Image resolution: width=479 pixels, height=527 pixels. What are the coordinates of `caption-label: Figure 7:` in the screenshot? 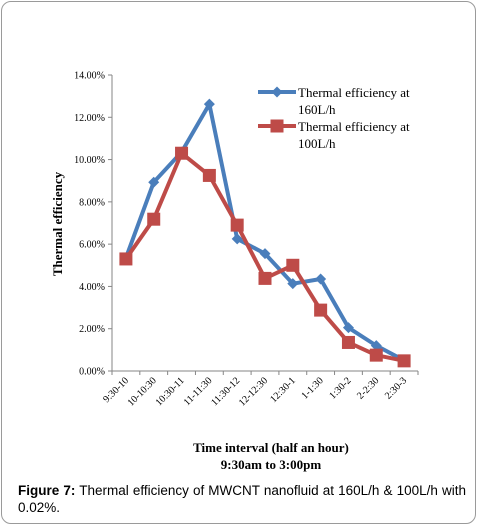 It's located at (47, 490).